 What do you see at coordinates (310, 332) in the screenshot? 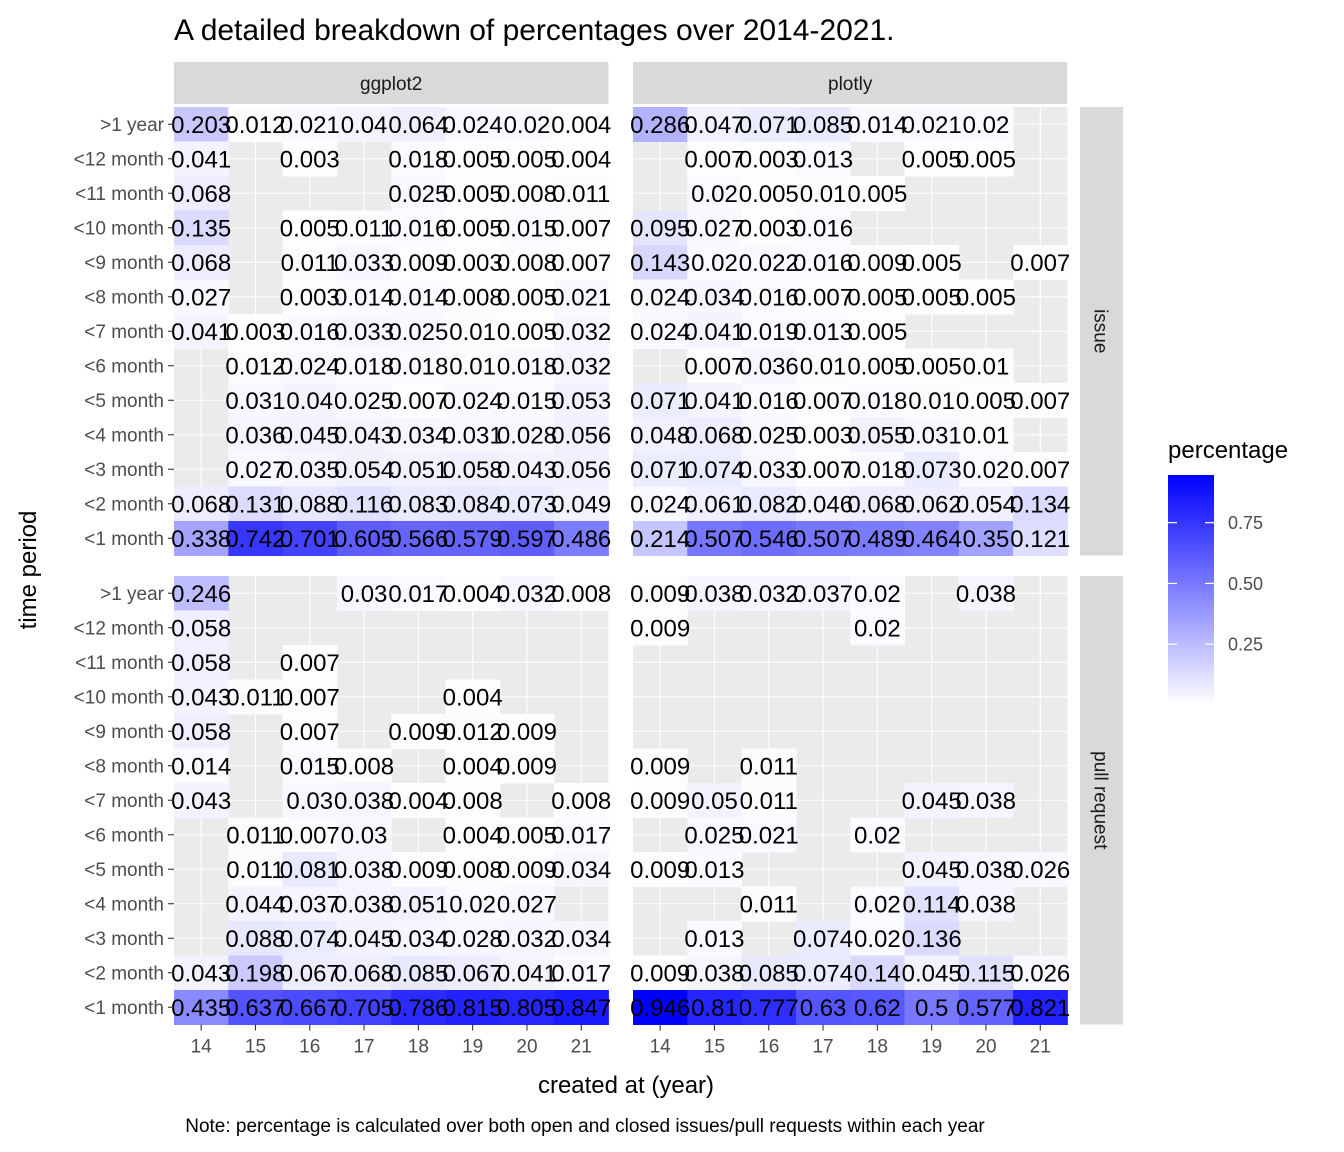
I see `cell-value-label: 0.016` at bounding box center [310, 332].